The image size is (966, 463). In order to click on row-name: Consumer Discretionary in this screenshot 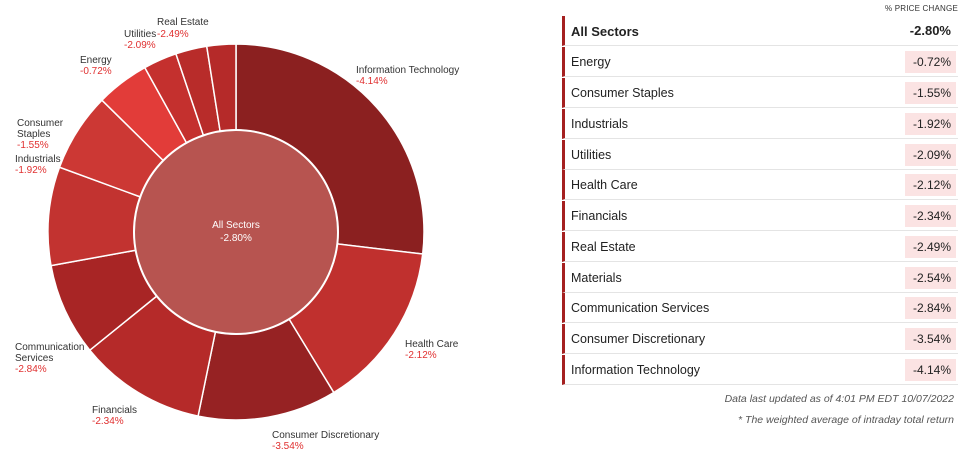, I will do `click(638, 339)`.